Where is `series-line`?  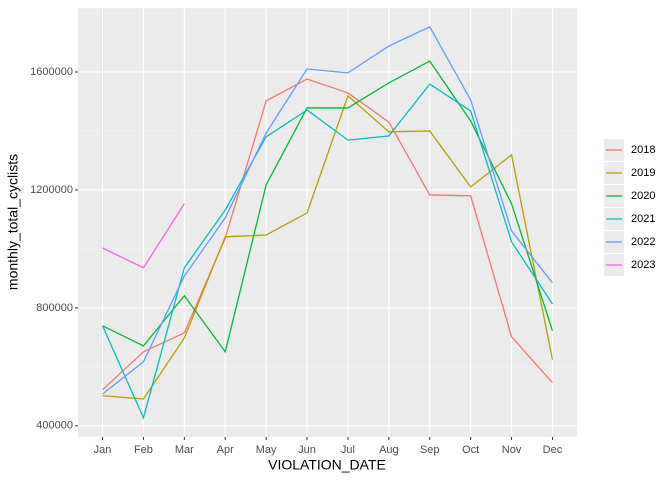
series-line is located at coordinates (143, 236).